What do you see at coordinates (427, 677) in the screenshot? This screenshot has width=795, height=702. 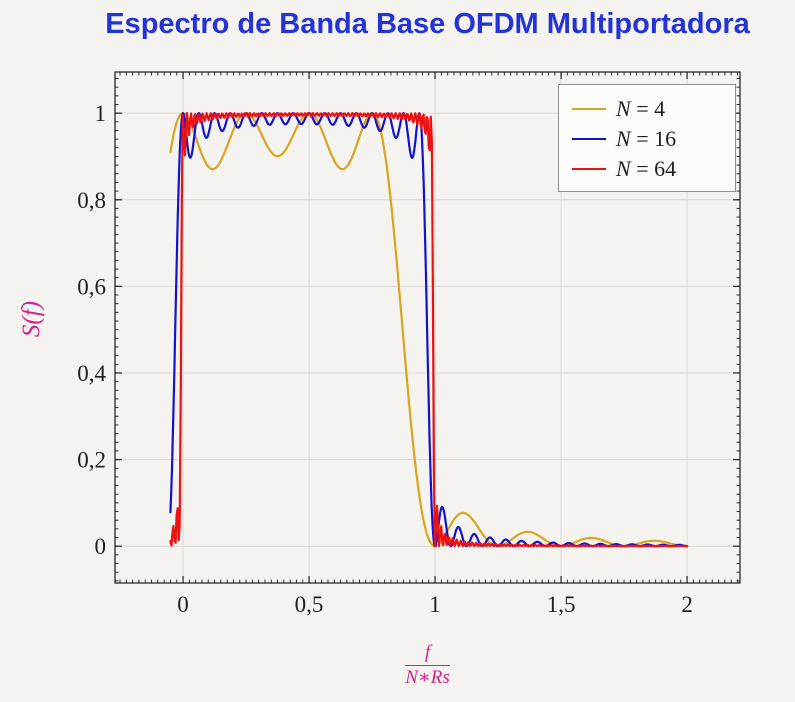 I see `x-label-denominator: N∗Rs` at bounding box center [427, 677].